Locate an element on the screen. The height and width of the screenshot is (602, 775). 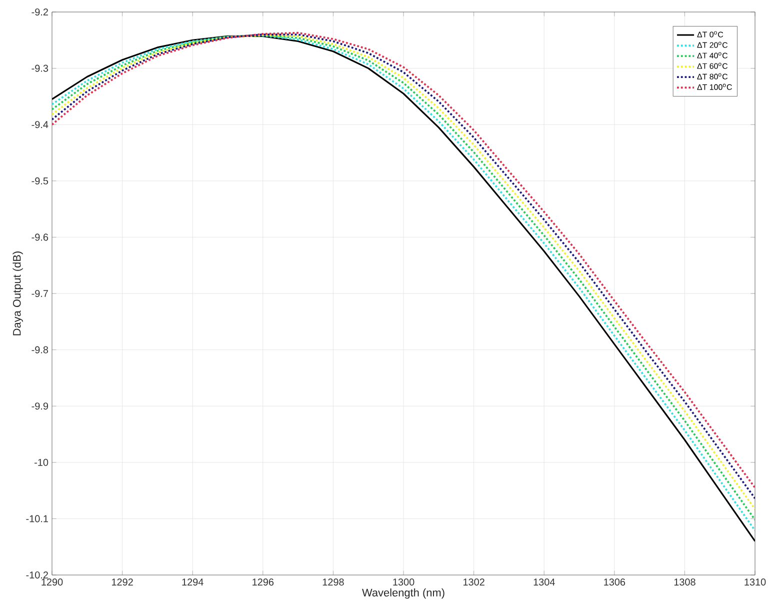
x-tick-label: 1300 is located at coordinates (403, 582).